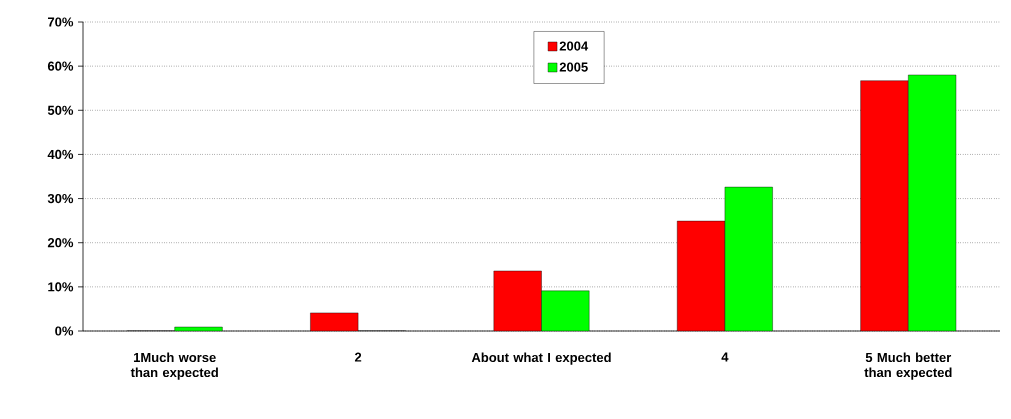  I want to click on y-tick-label: 20%, so click(60, 243).